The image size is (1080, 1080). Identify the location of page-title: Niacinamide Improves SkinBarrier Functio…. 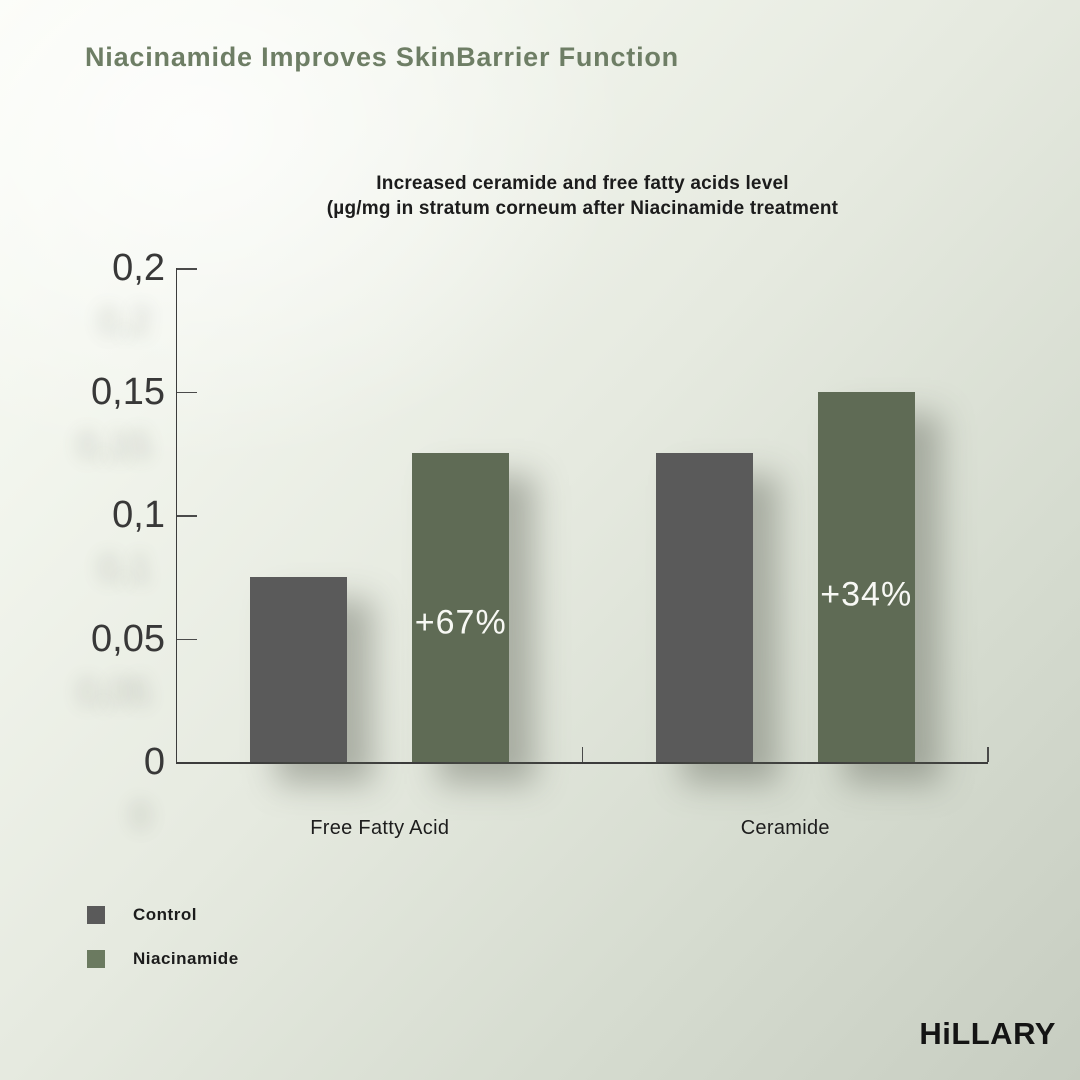
(382, 57).